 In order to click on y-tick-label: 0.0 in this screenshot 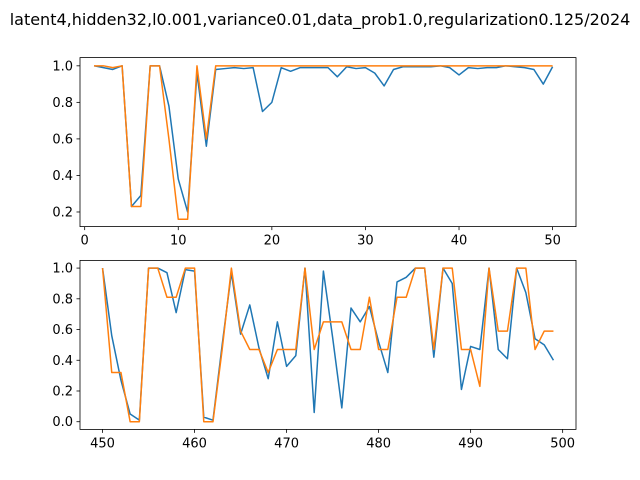, I will do `click(62, 422)`.